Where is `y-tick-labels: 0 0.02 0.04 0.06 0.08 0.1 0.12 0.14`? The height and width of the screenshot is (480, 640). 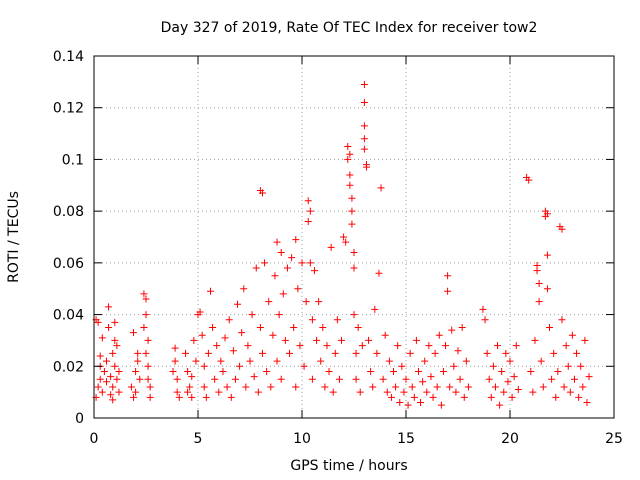
y-tick-labels: 0 0.02 0.04 0.06 0.08 0.1 0.12 0.14 is located at coordinates (68, 238).